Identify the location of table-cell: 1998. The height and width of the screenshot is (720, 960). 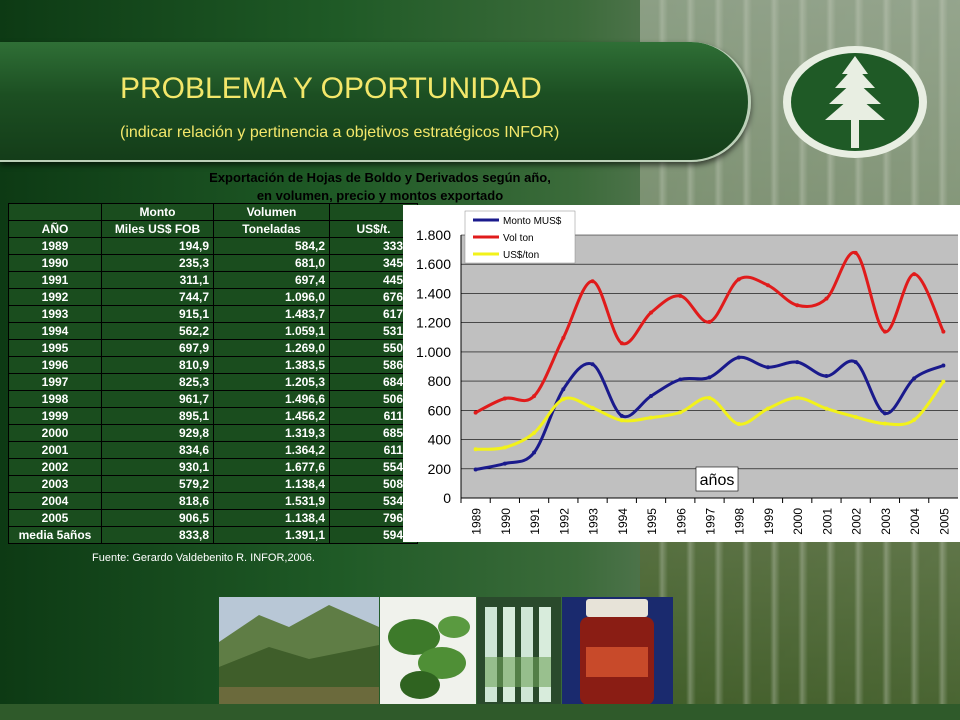
(55, 399).